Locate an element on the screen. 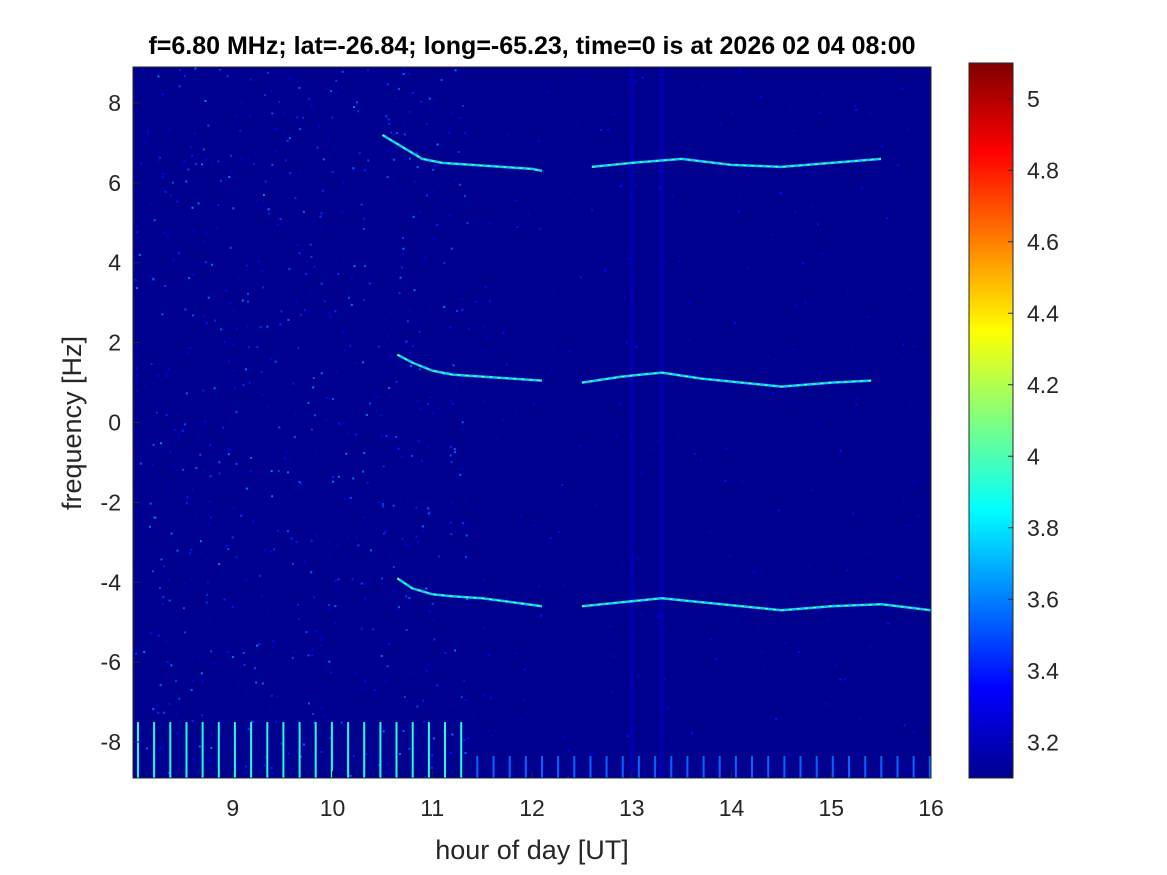  x-tick-label: 11 is located at coordinates (432, 808).